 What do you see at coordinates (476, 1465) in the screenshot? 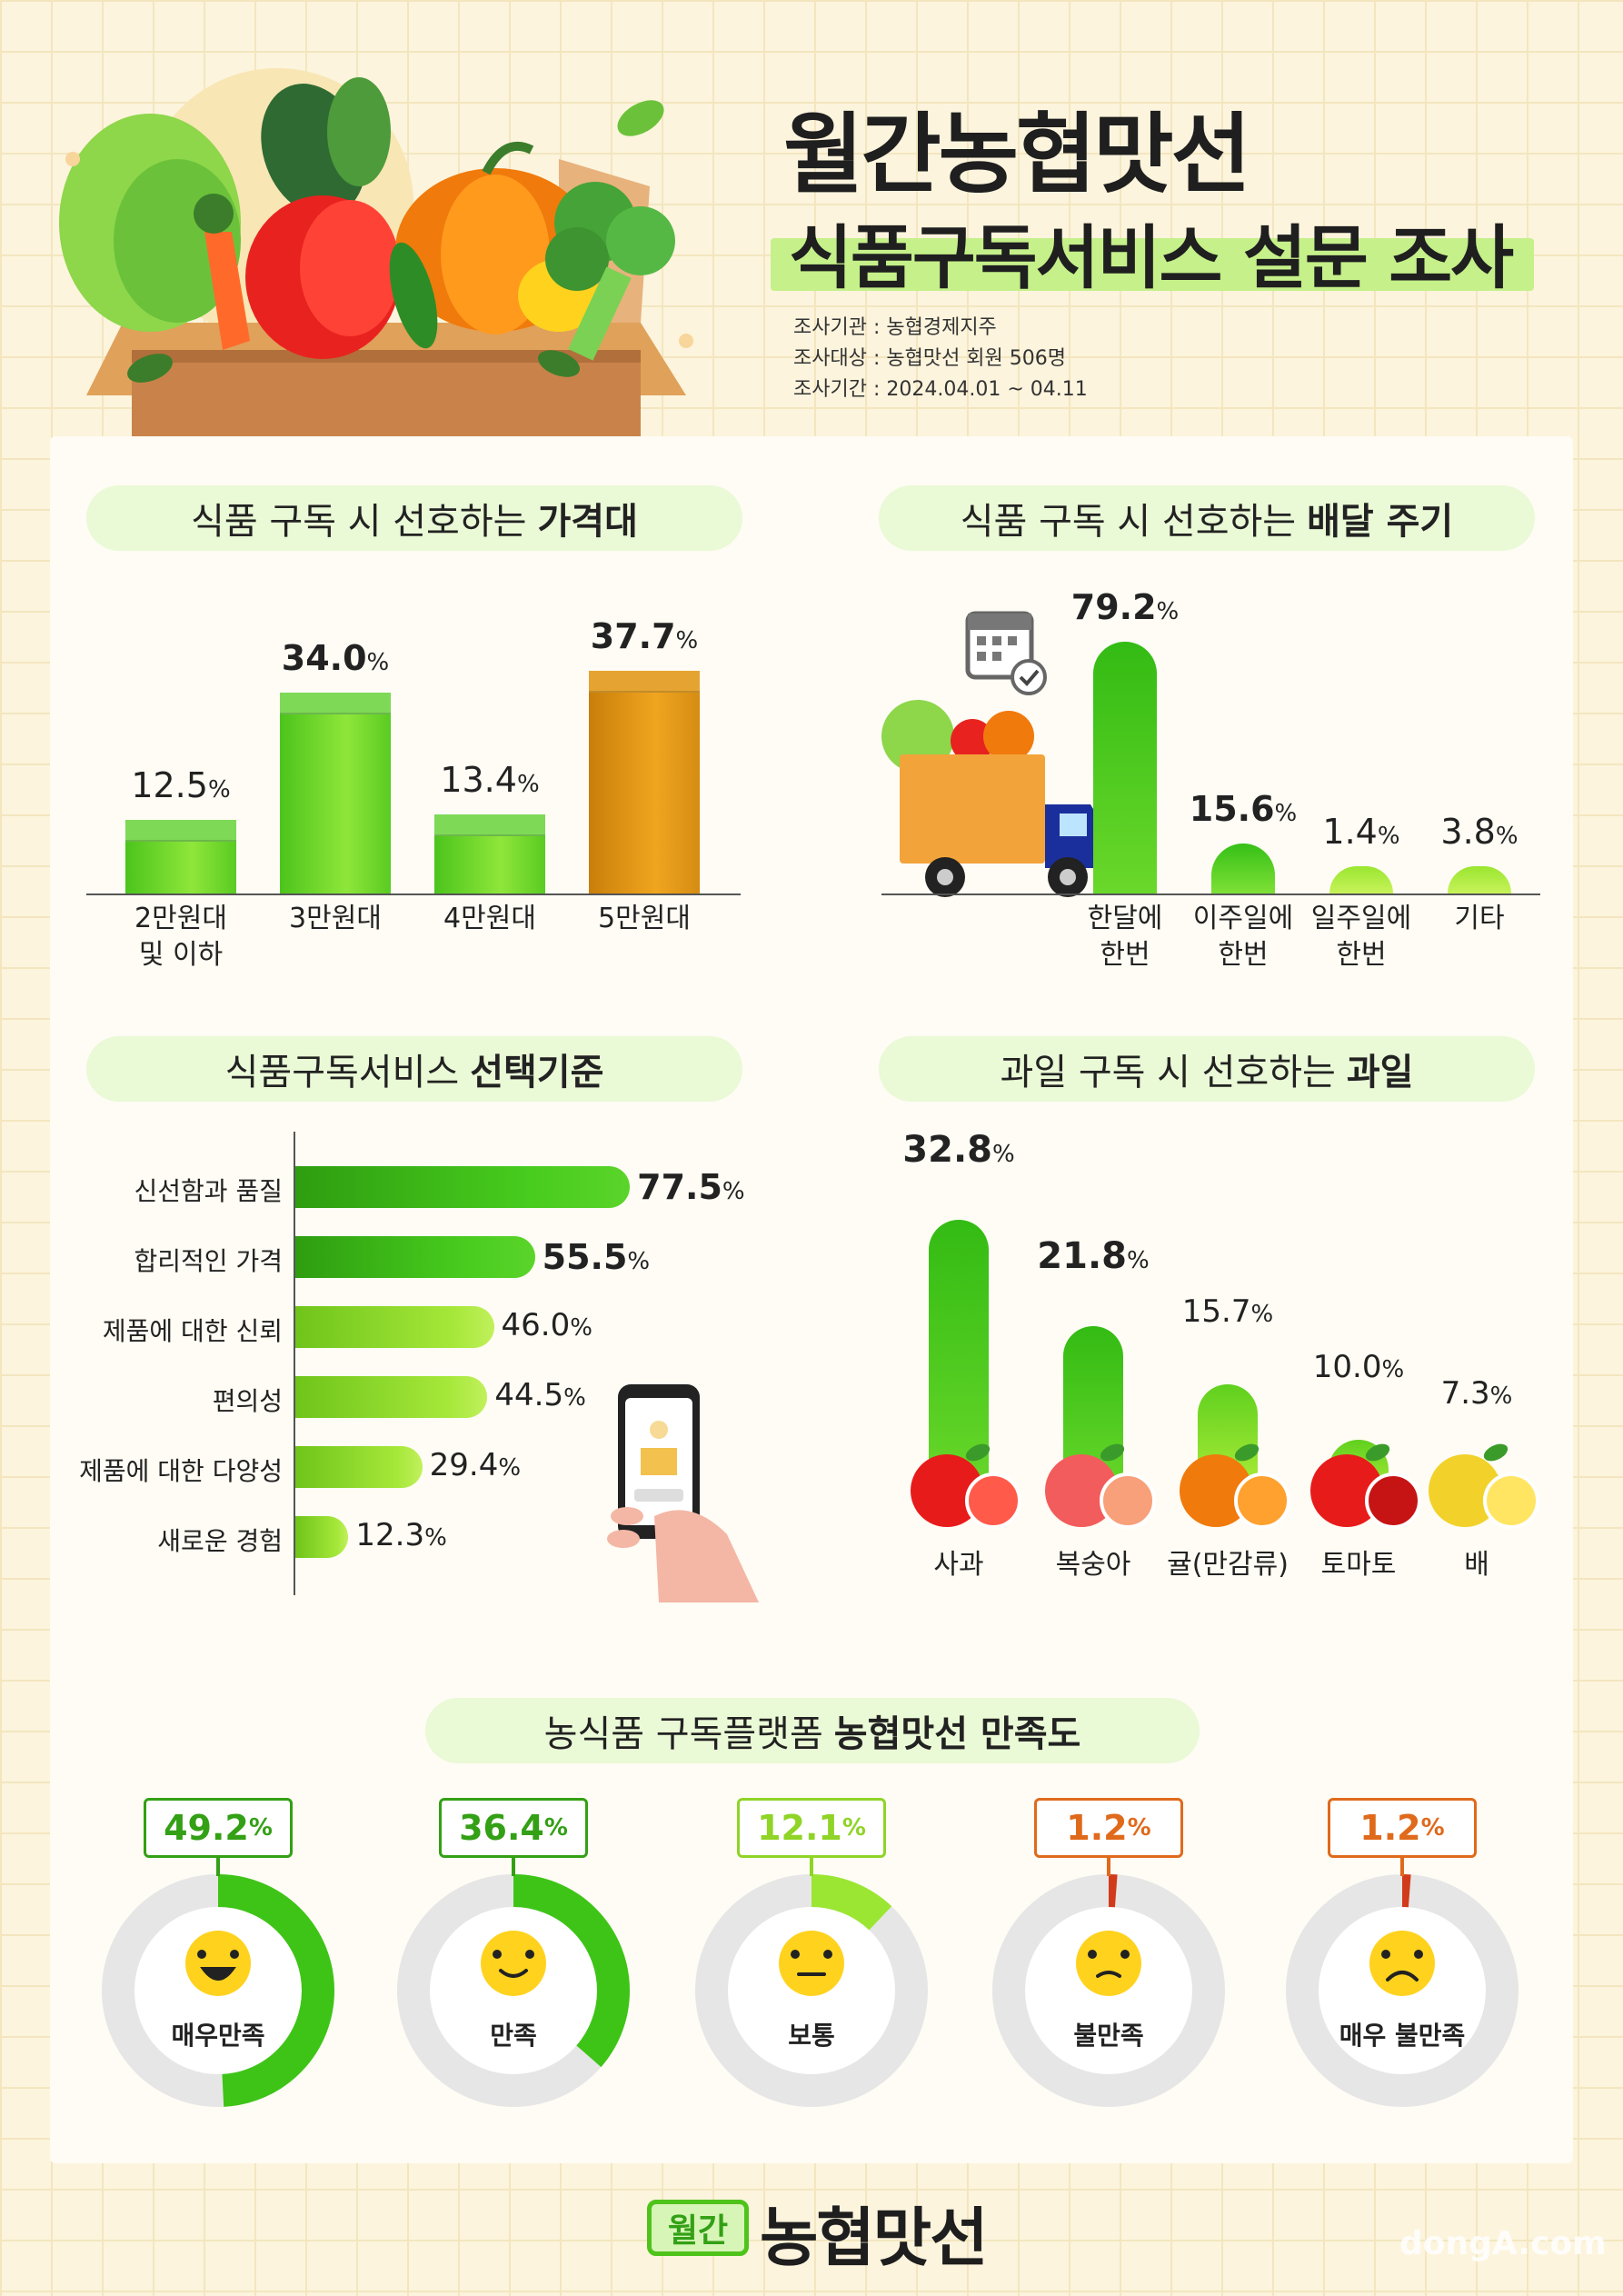
I see `criteria-value-label: 29.4%` at bounding box center [476, 1465].